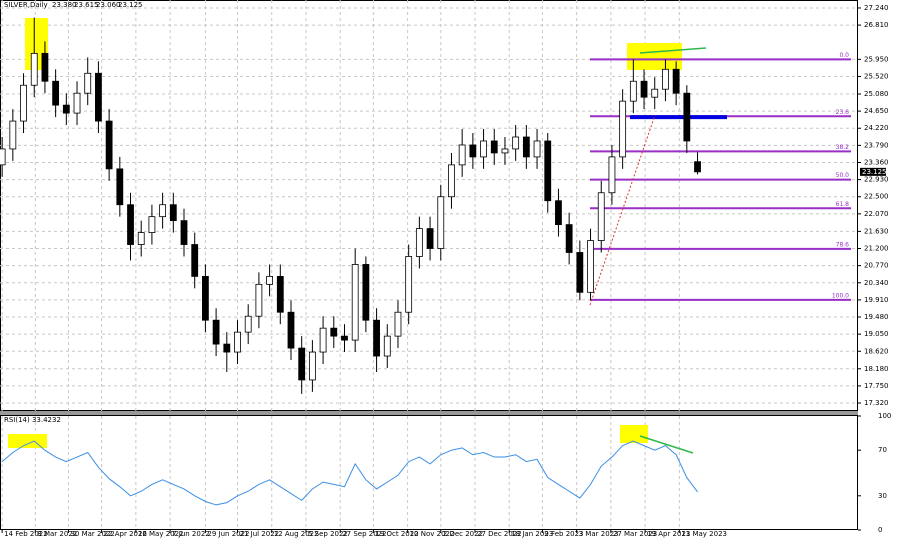 The width and height of the screenshot is (900, 539). I want to click on fib-label: 0.0, so click(844, 55).